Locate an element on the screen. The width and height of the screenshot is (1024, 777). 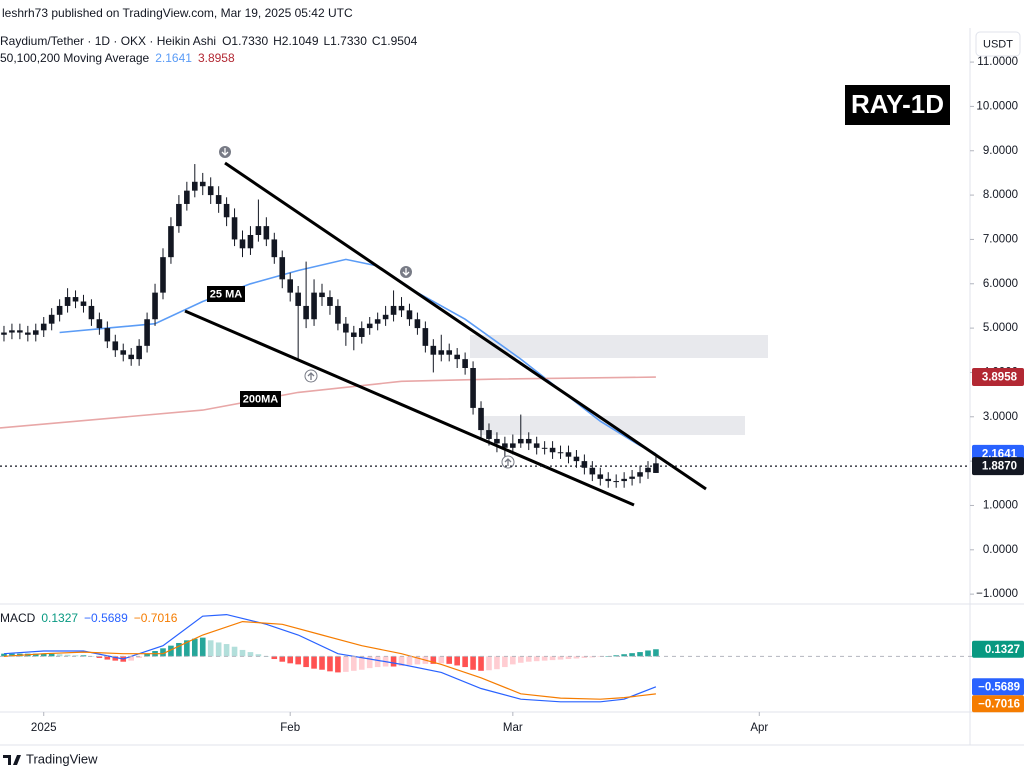
logo: TradingView is located at coordinates (50, 758).